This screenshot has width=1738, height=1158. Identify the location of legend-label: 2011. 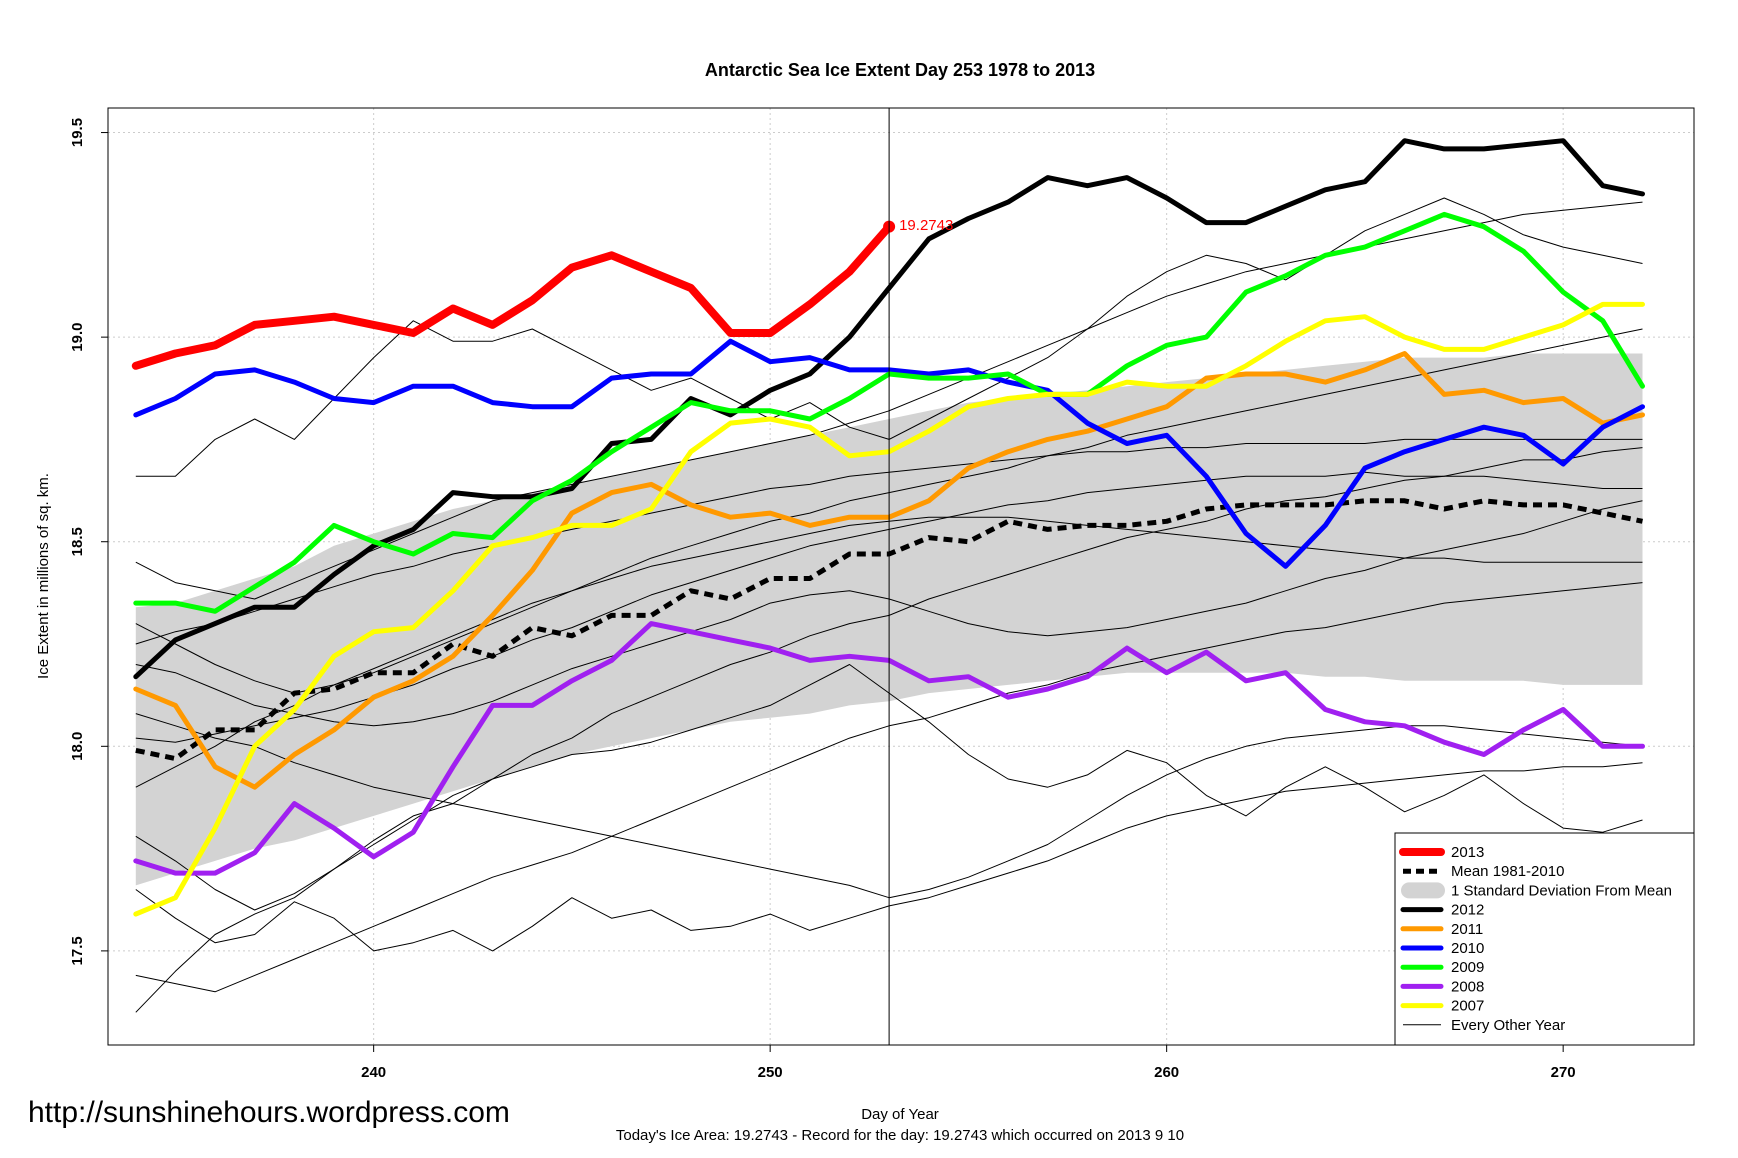
(1467, 929).